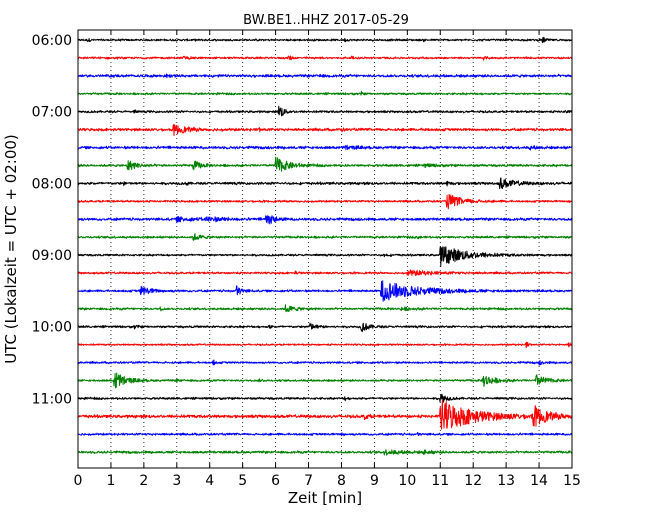 The width and height of the screenshot is (650, 520). Describe the element at coordinates (143, 481) in the screenshot. I see `x-tick-label: 2` at that location.